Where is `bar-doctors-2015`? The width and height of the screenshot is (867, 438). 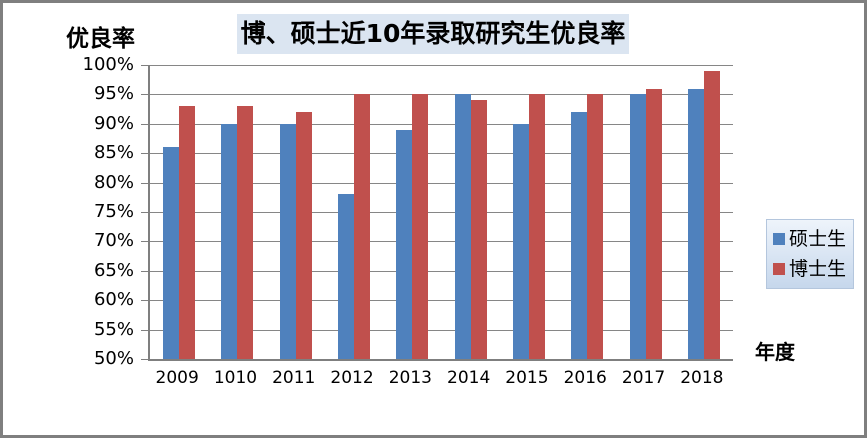 bar-doctors-2015 is located at coordinates (536, 226).